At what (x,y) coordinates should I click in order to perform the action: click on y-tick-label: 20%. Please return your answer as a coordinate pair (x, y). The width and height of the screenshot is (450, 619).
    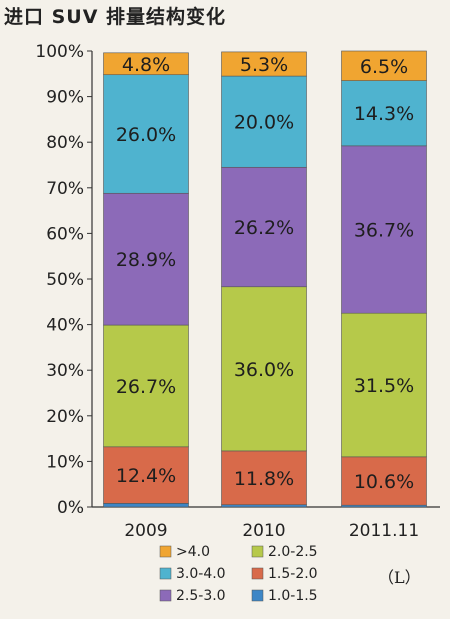
    Looking at the image, I should click on (65, 417).